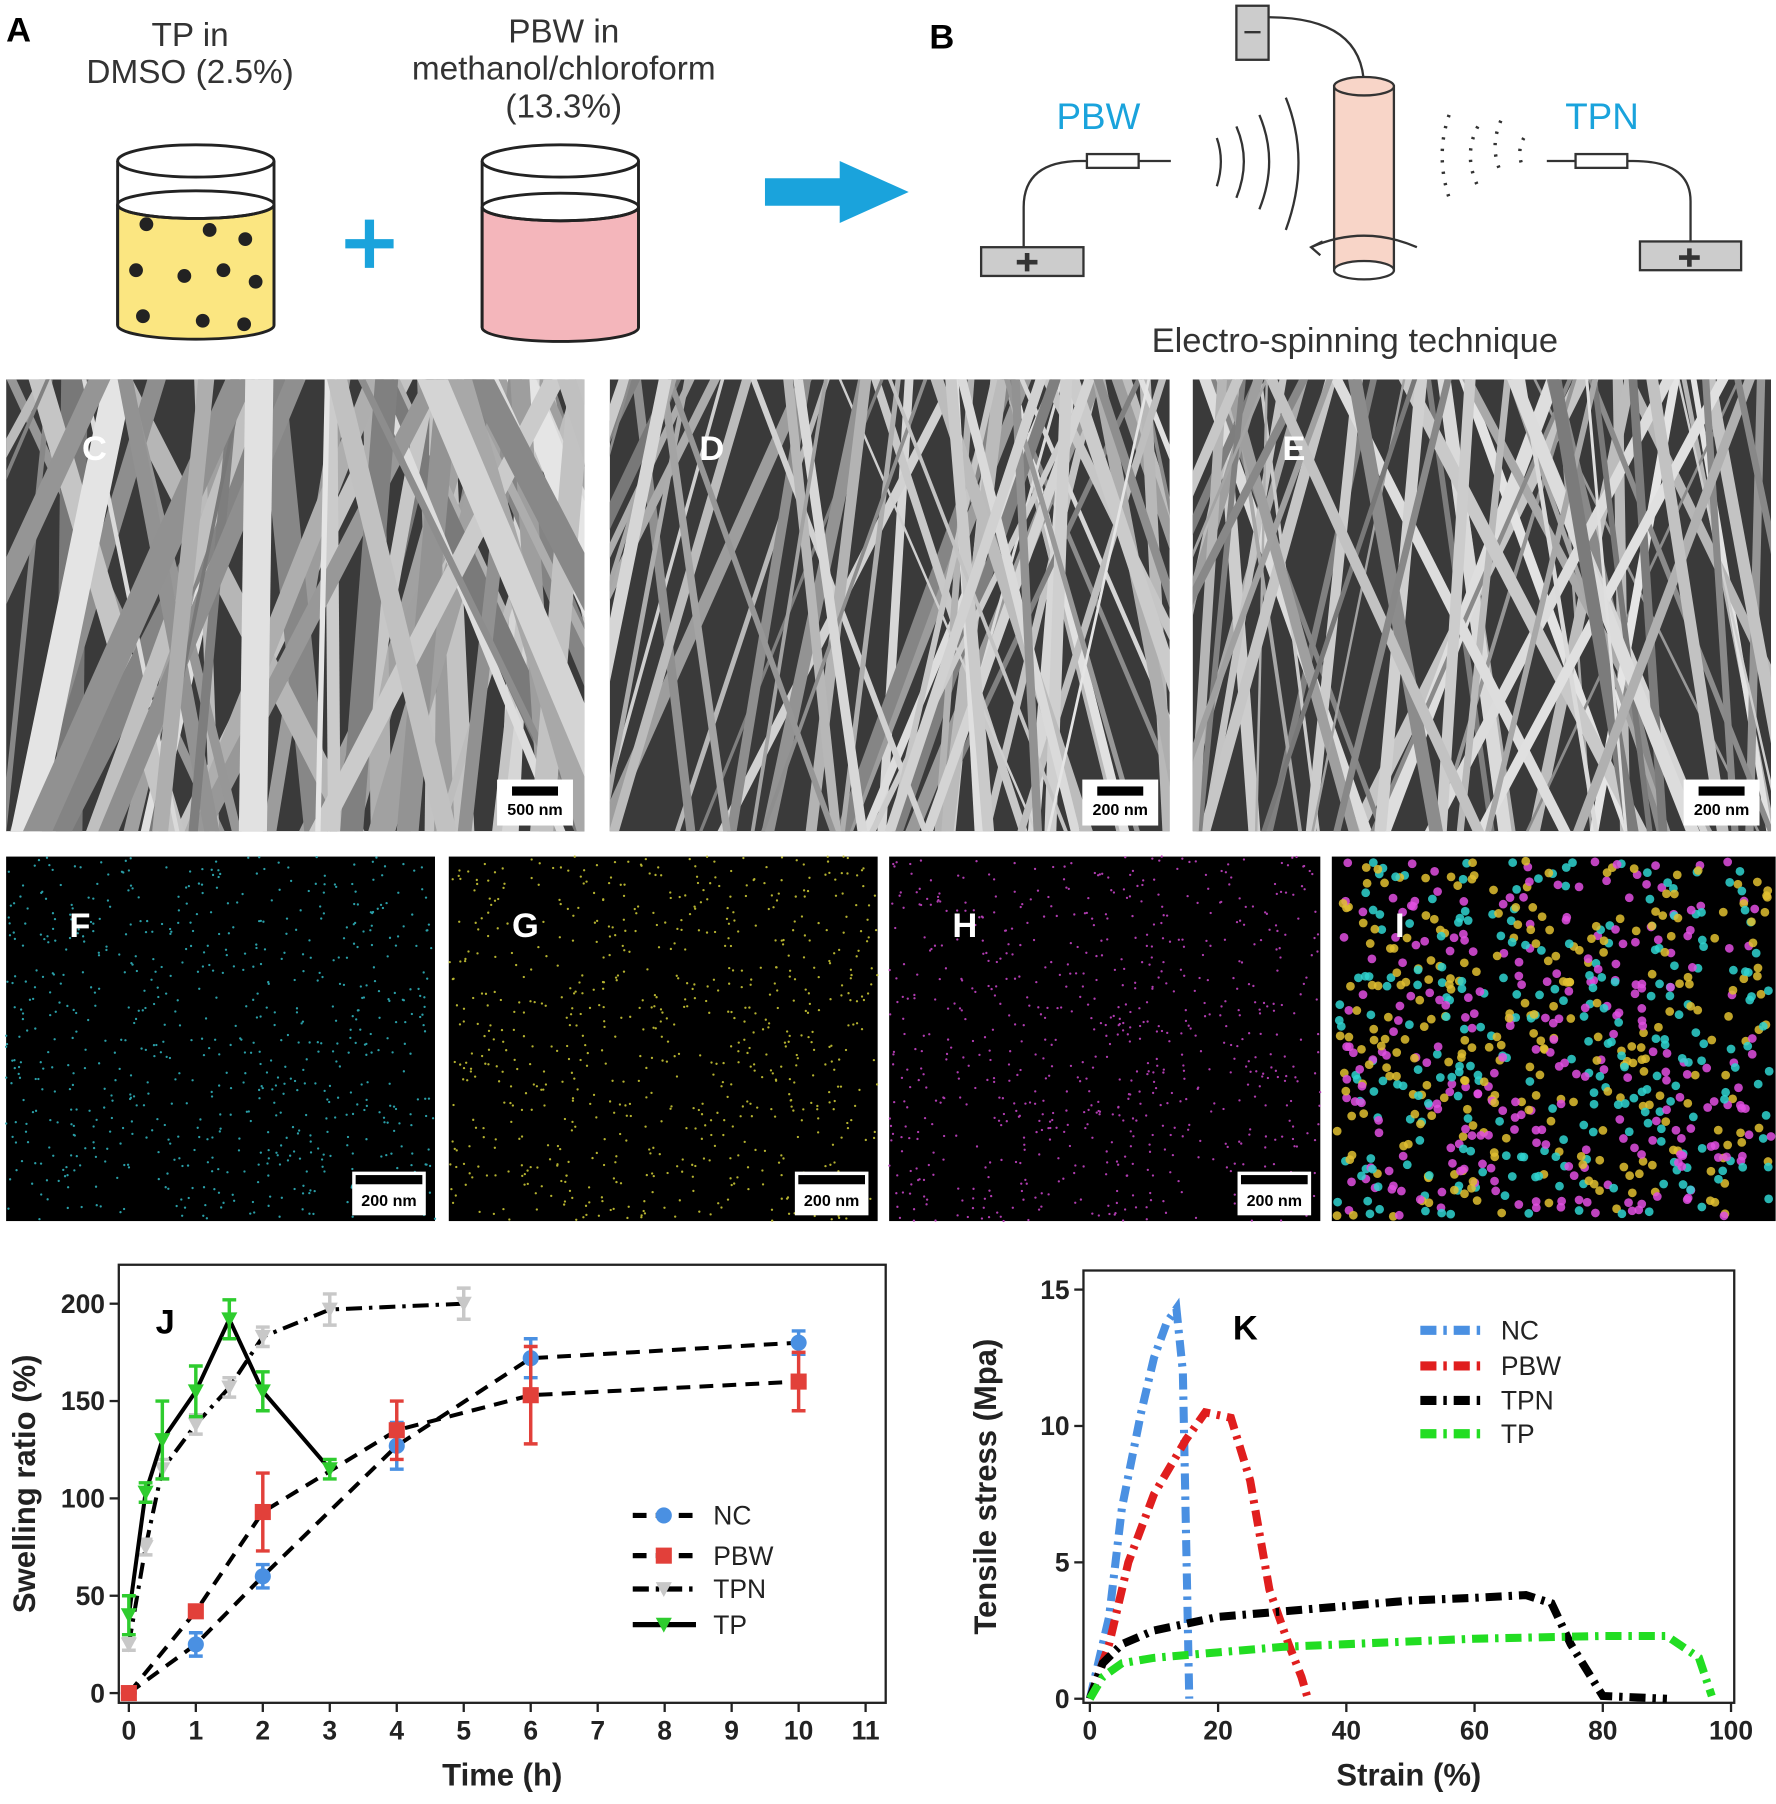 This screenshot has height=1804, width=1776. What do you see at coordinates (189, 35) in the screenshot?
I see `tp-title: TP in` at bounding box center [189, 35].